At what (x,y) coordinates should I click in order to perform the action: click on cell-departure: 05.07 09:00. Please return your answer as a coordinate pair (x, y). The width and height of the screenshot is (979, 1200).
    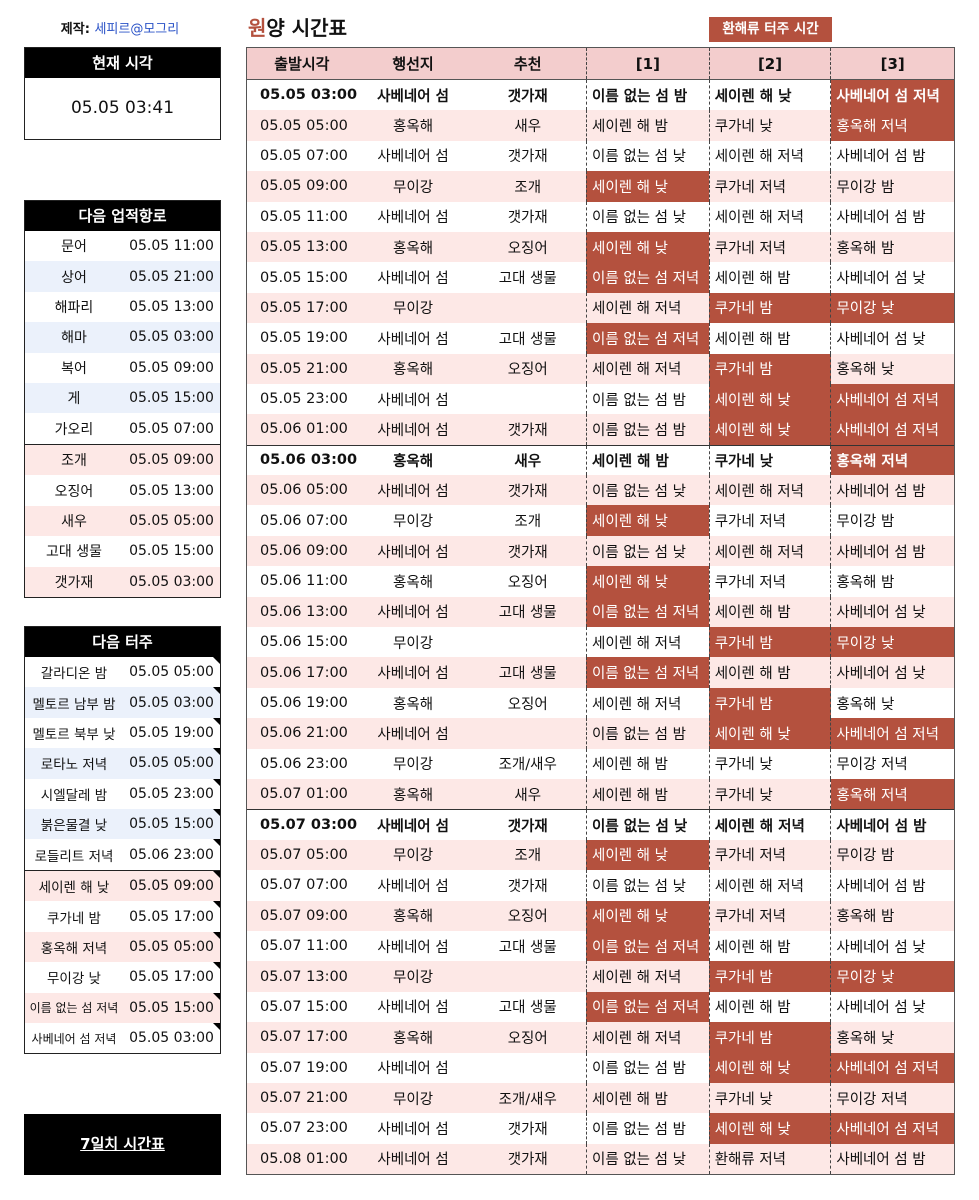
    Looking at the image, I should click on (302, 915).